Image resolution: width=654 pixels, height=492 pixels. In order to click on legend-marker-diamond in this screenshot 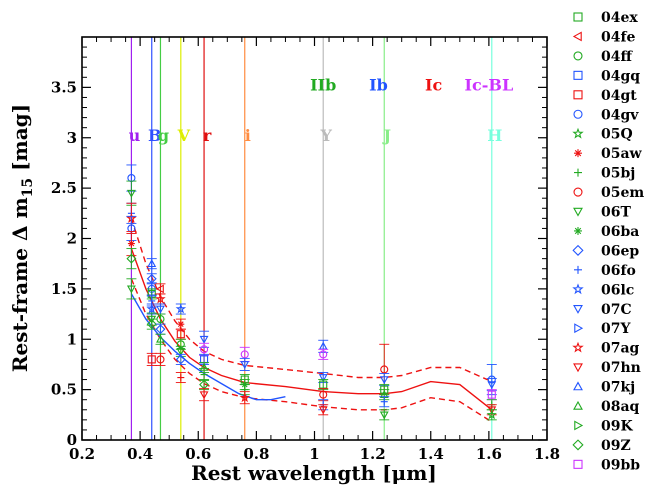, I will do `click(578, 250)`.